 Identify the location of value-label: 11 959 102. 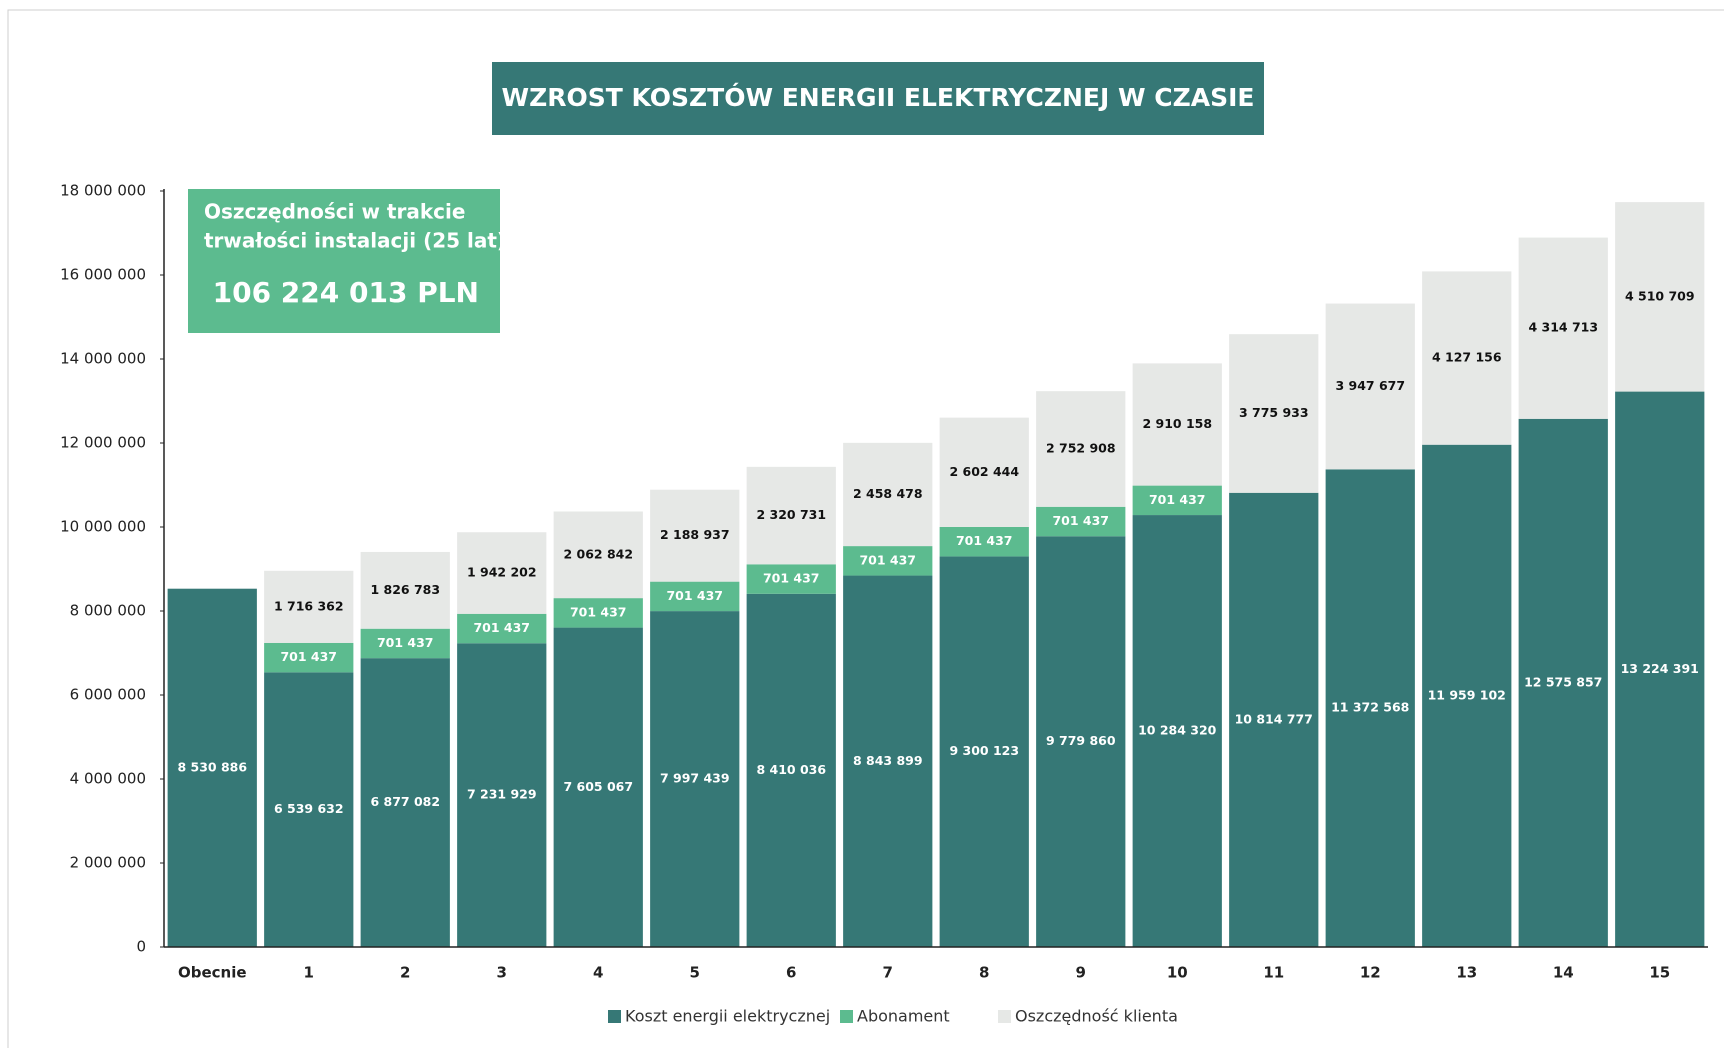
(1467, 694).